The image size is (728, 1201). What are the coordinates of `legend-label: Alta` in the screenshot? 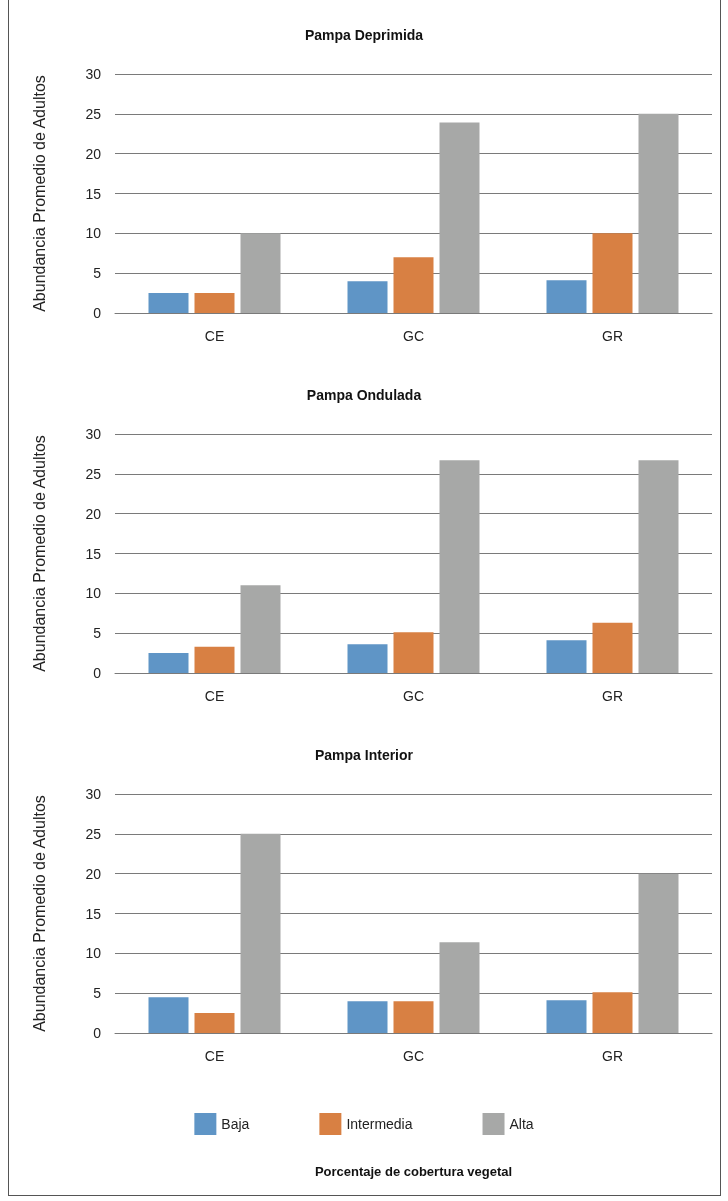 It's located at (521, 1124).